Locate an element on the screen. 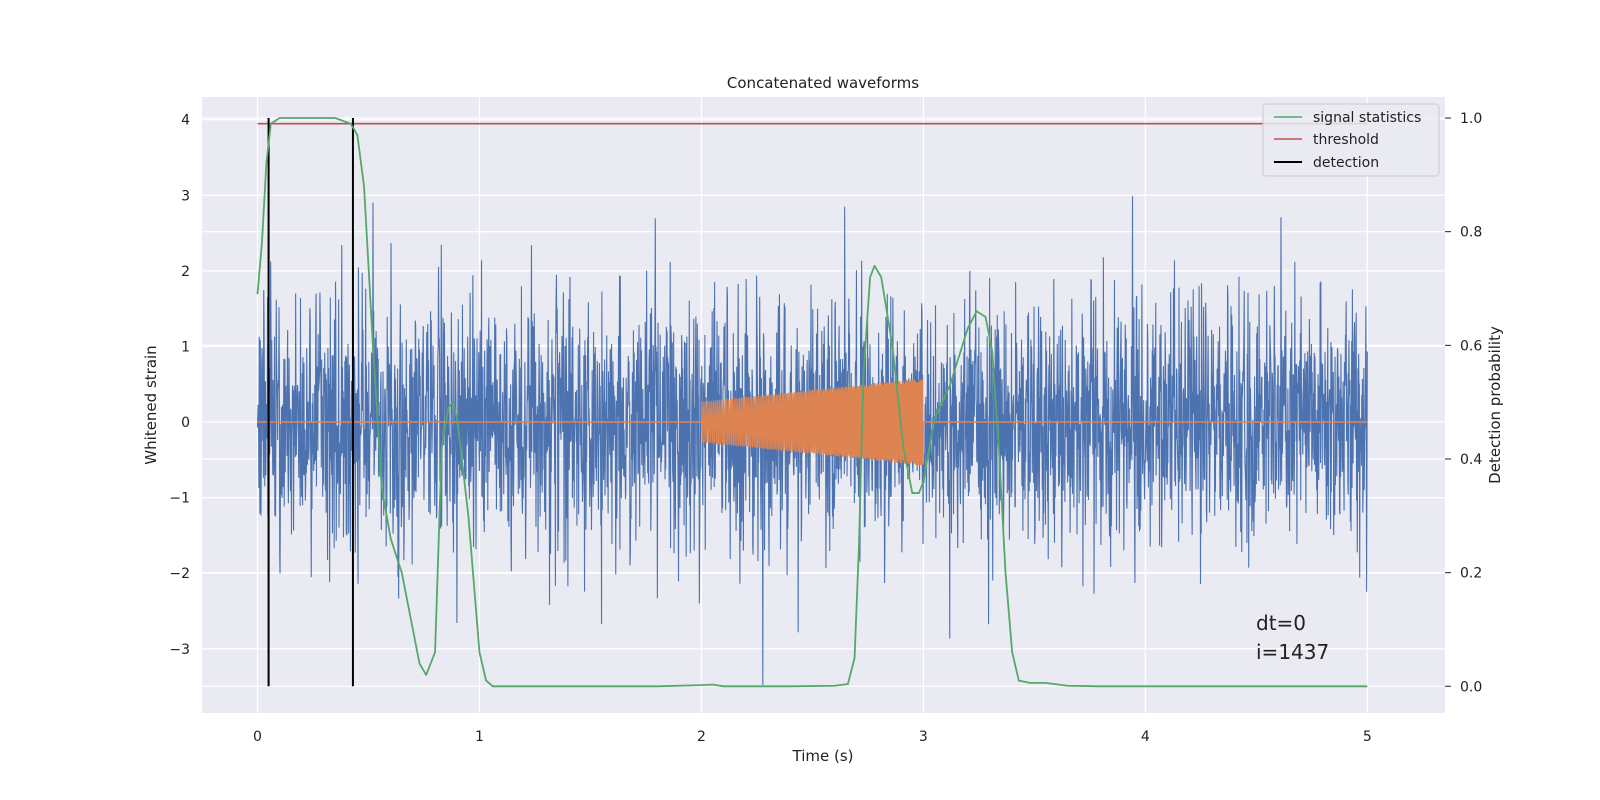 This screenshot has height=800, width=1600. waveform-chirp-line is located at coordinates (812, 422).